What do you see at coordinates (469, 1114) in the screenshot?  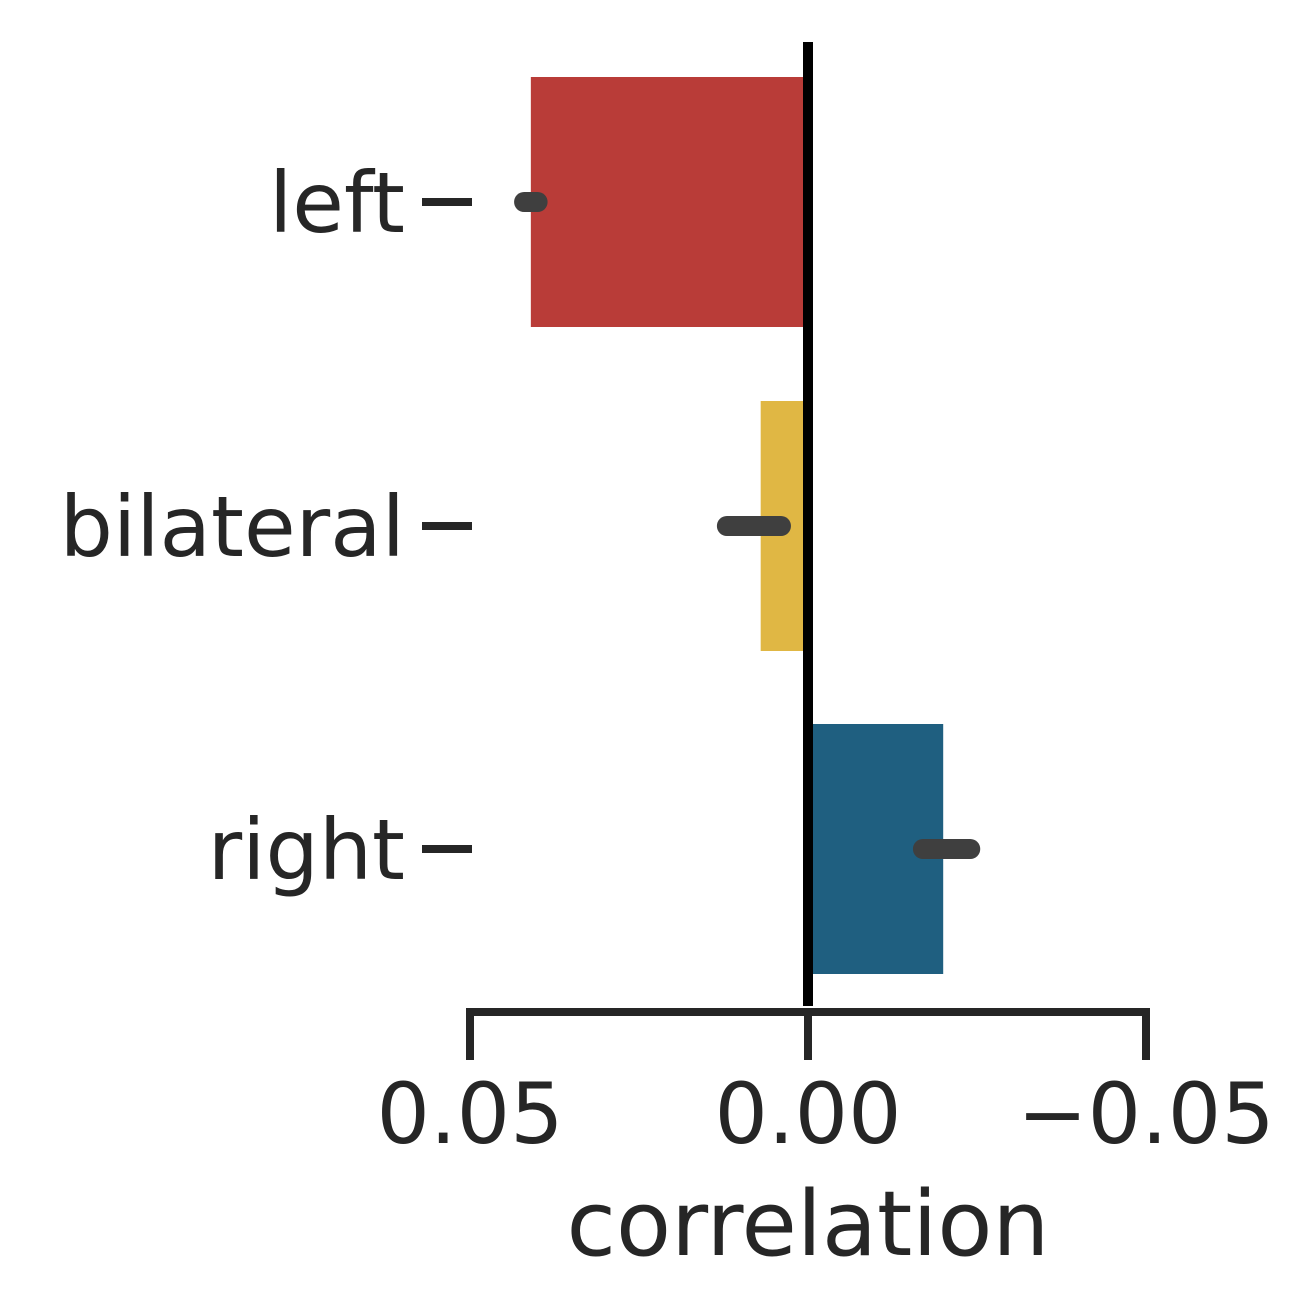 I see `x-tick-label-0: 0.05` at bounding box center [469, 1114].